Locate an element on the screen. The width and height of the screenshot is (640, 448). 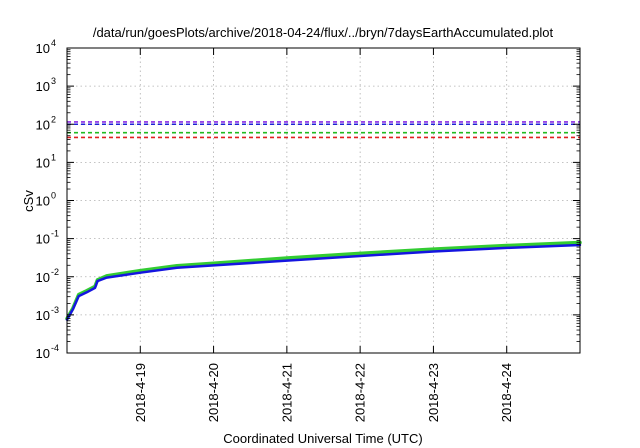
x-tick-label: 2018-4-22 is located at coordinates (360, 392).